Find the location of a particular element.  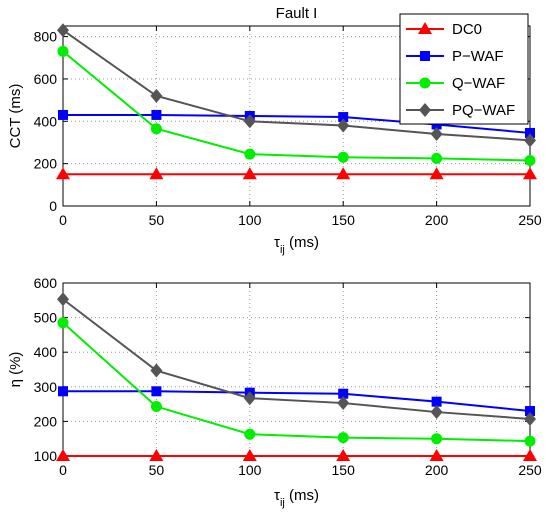

y-tick-label: 500 is located at coordinates (46, 318).